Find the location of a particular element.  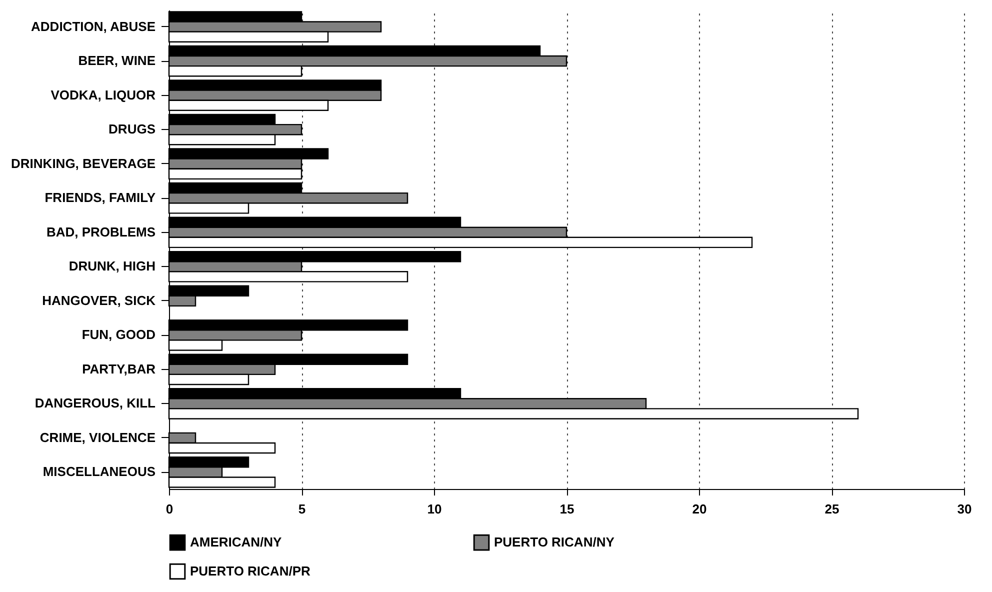

y-tick-label: FRIENDS, FAMILY is located at coordinates (100, 198).